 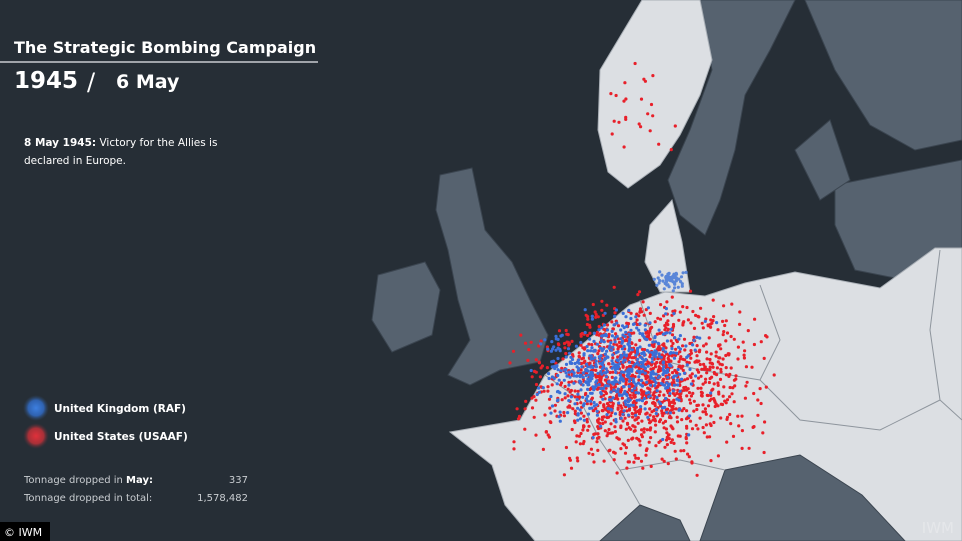 I want to click on stat-text: Tonnage dropped in, so click(x=73, y=480).